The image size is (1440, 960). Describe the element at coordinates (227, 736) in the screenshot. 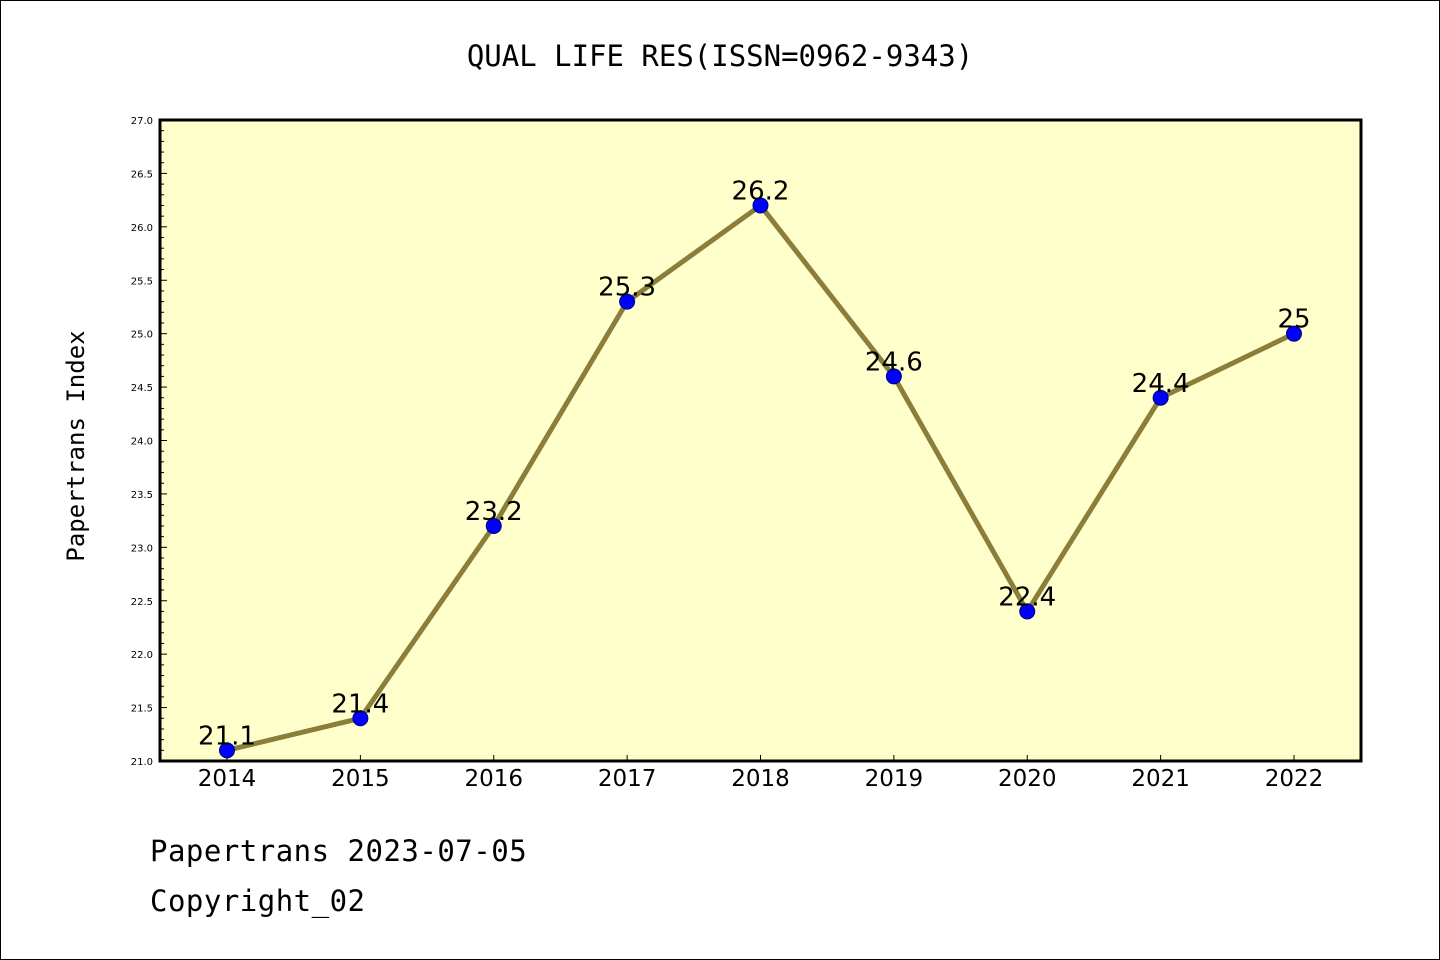

I see `data-label: 21.1` at that location.